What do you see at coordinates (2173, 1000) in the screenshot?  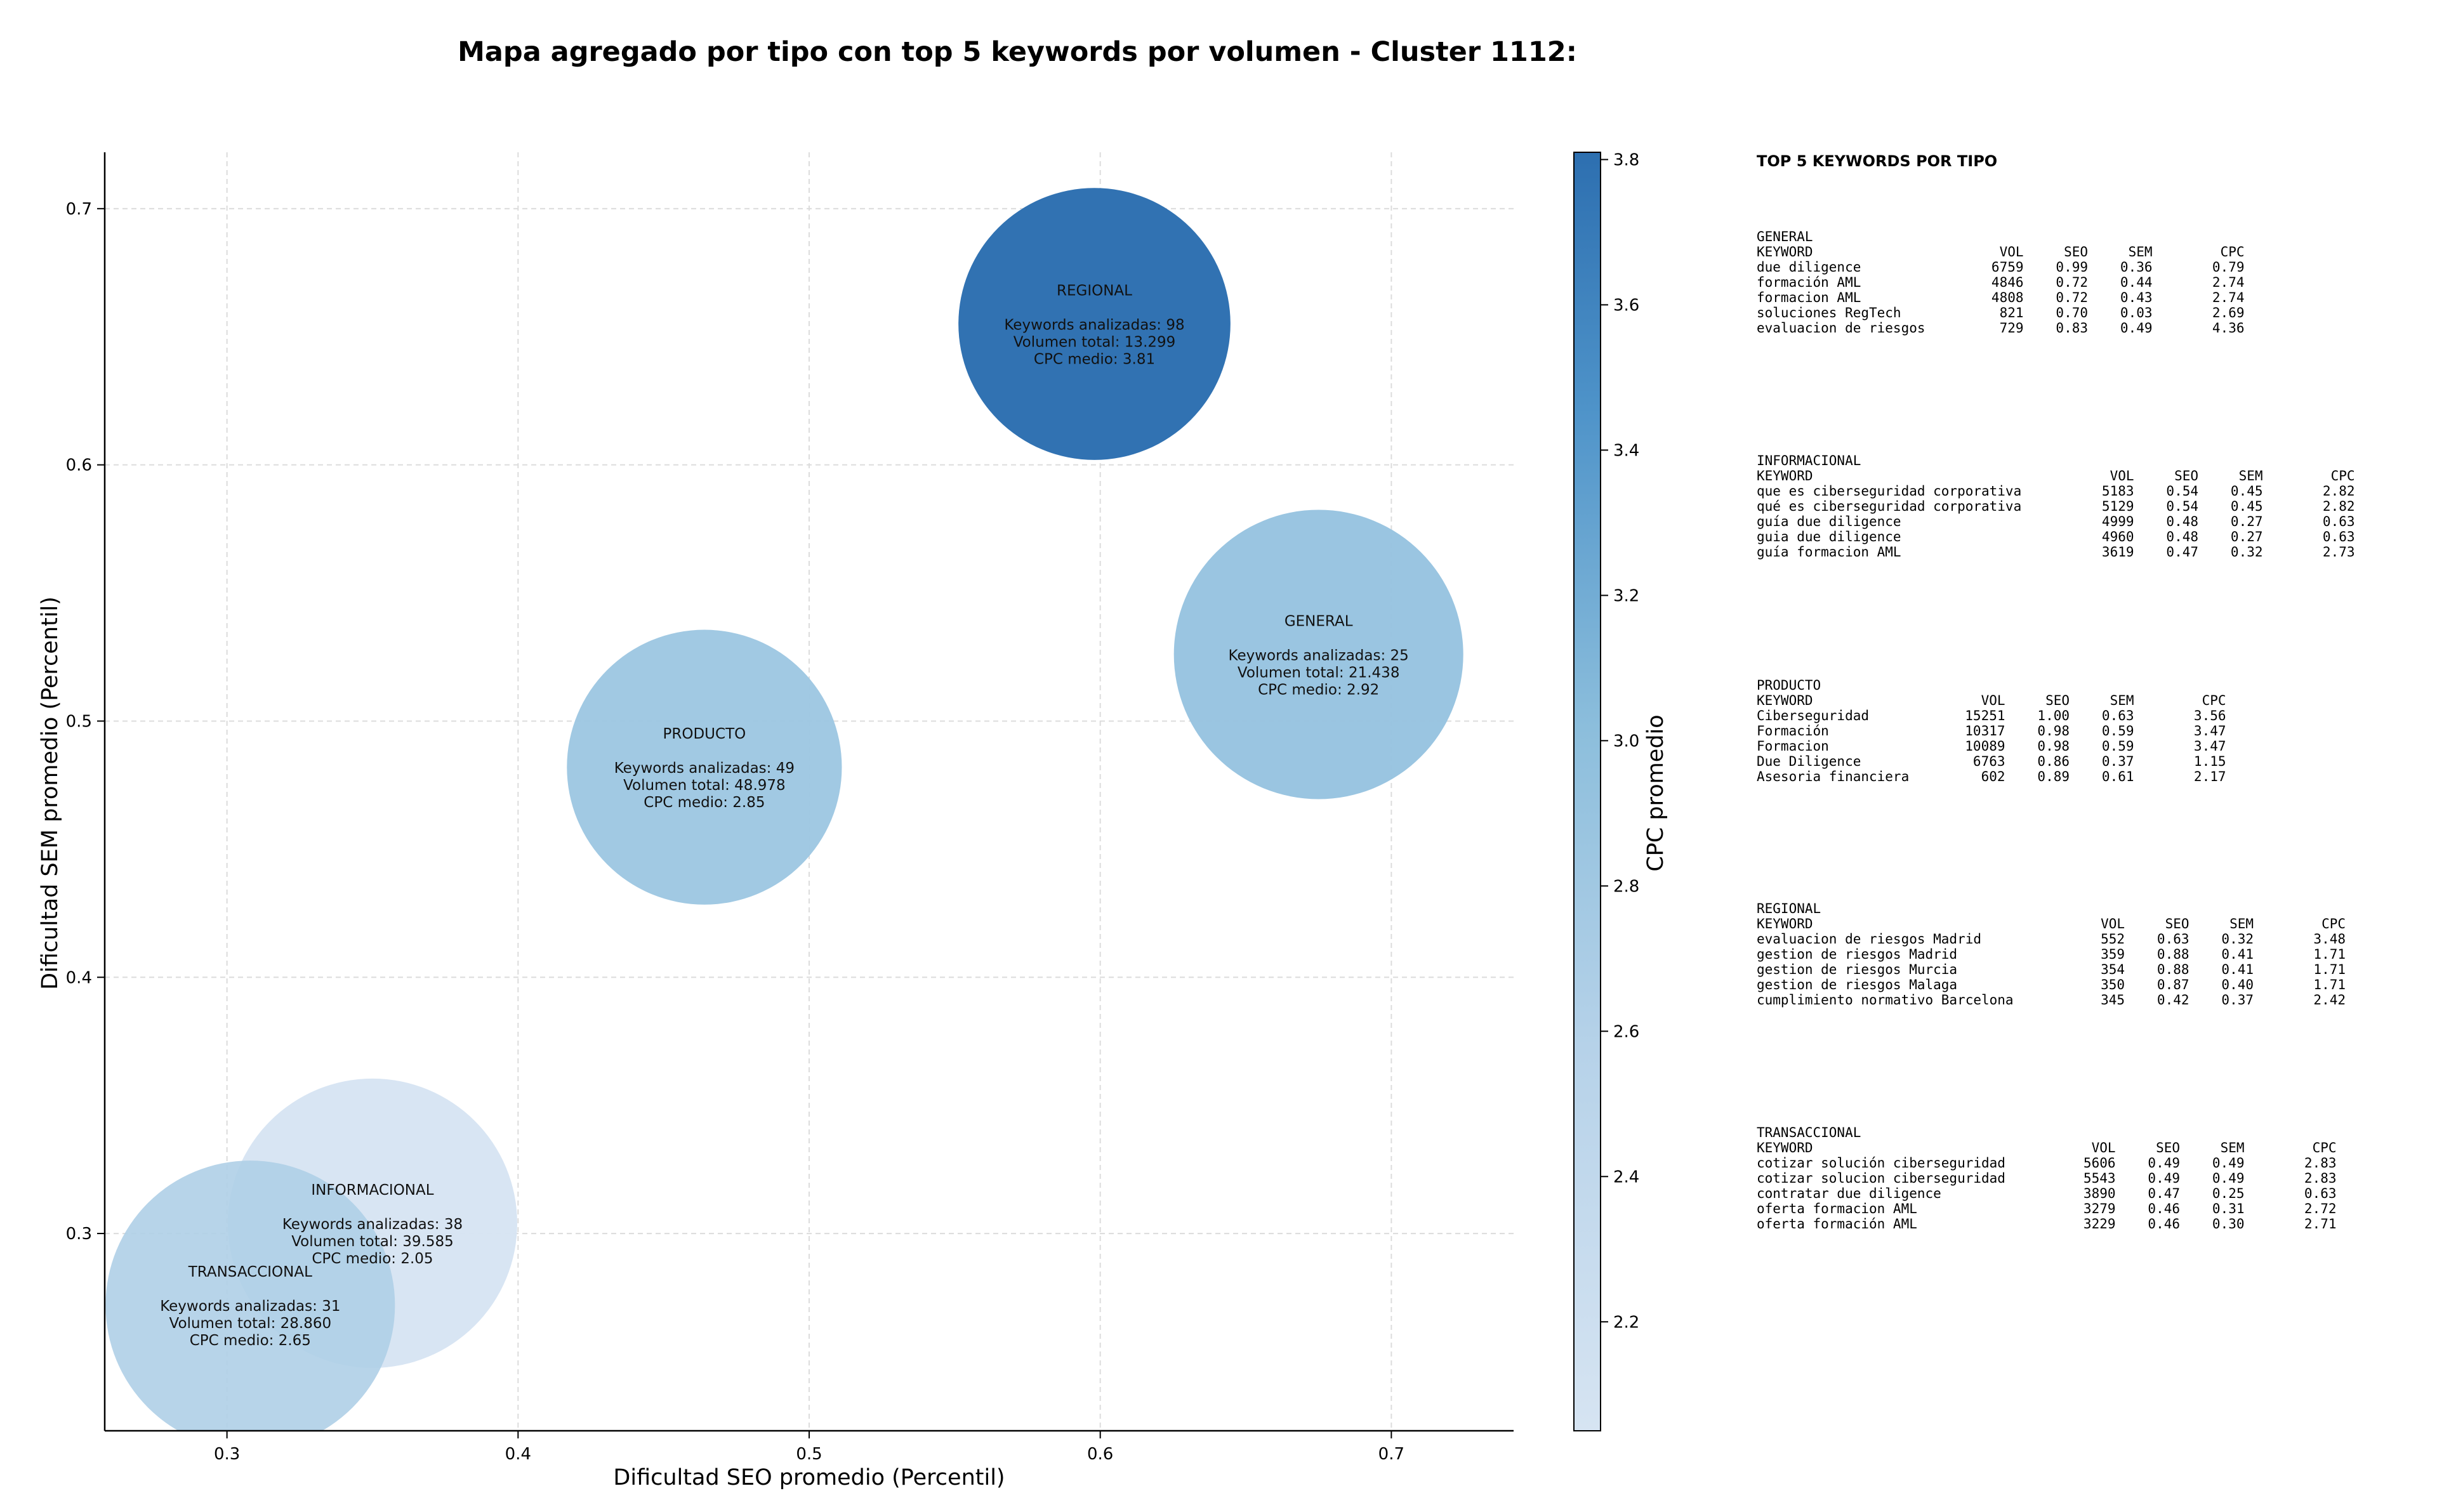 I see `top5-row-value: 0.42` at bounding box center [2173, 1000].